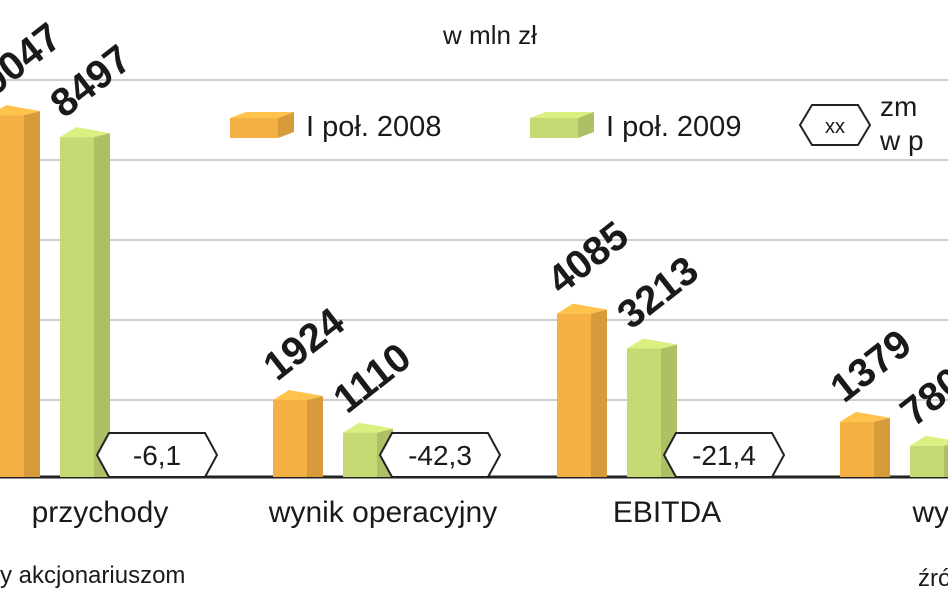 Image resolution: width=948 pixels, height=593 pixels. What do you see at coordinates (373, 127) in the screenshot?
I see `legend-label: I poł. 2008` at bounding box center [373, 127].